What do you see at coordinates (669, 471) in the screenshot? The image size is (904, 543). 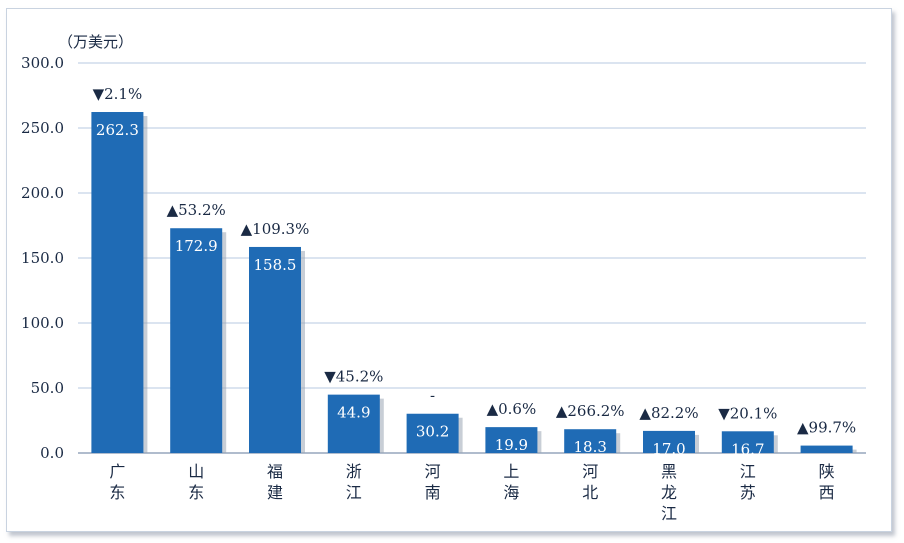 I see `x-tick-label: 黑` at bounding box center [669, 471].